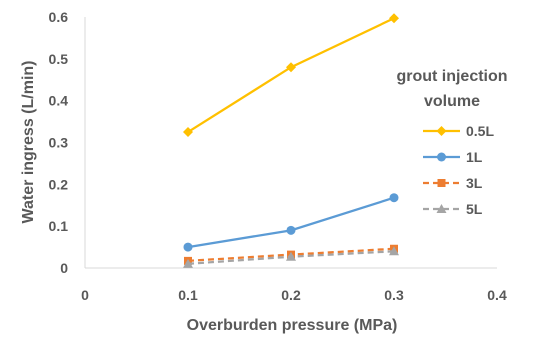  I want to click on y-tick-label: 0.3, so click(59, 143).